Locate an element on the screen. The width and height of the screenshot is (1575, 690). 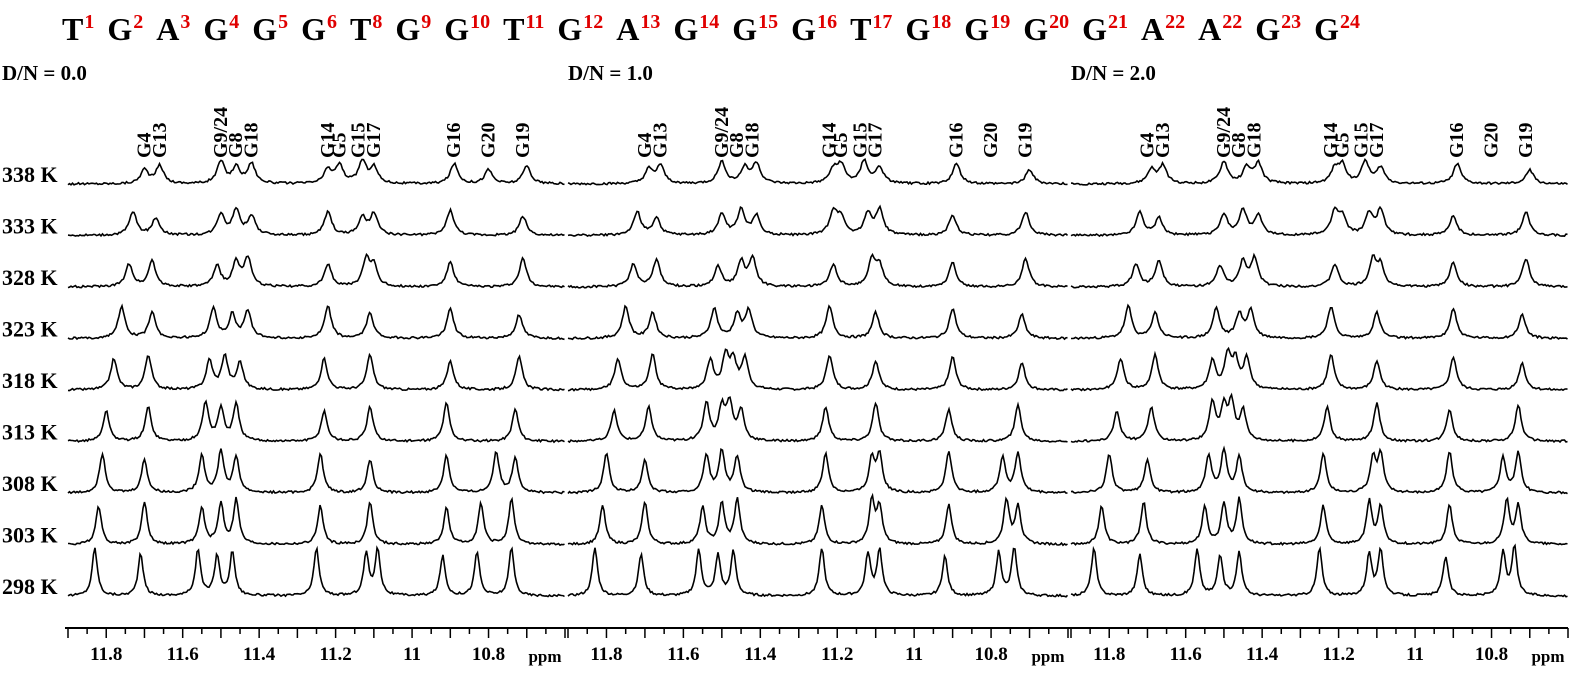
sequence-residue: A22 is located at coordinates (1220, 25).